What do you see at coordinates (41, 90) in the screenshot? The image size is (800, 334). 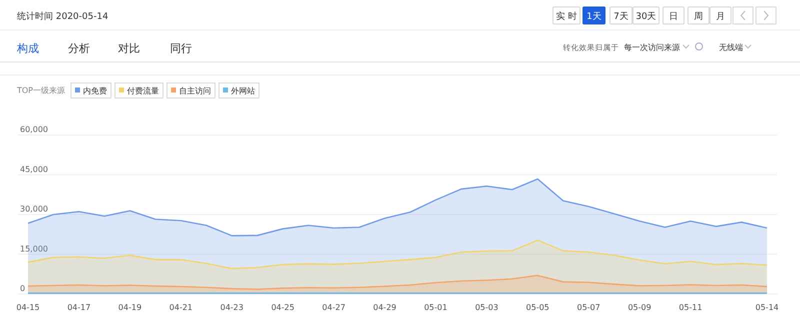 I see `legend-title: TOP一级来源` at bounding box center [41, 90].